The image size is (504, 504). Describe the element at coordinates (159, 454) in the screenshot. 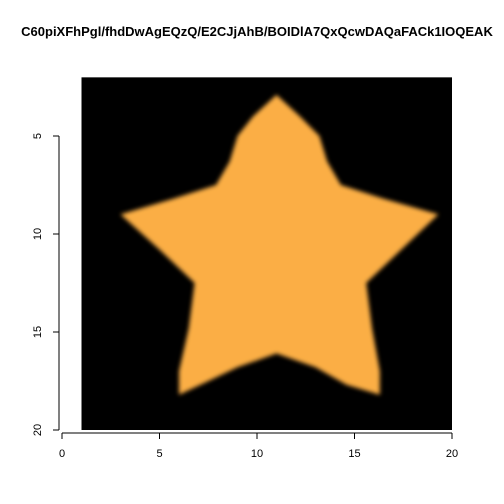

I see `x-tick-label: 5` at that location.